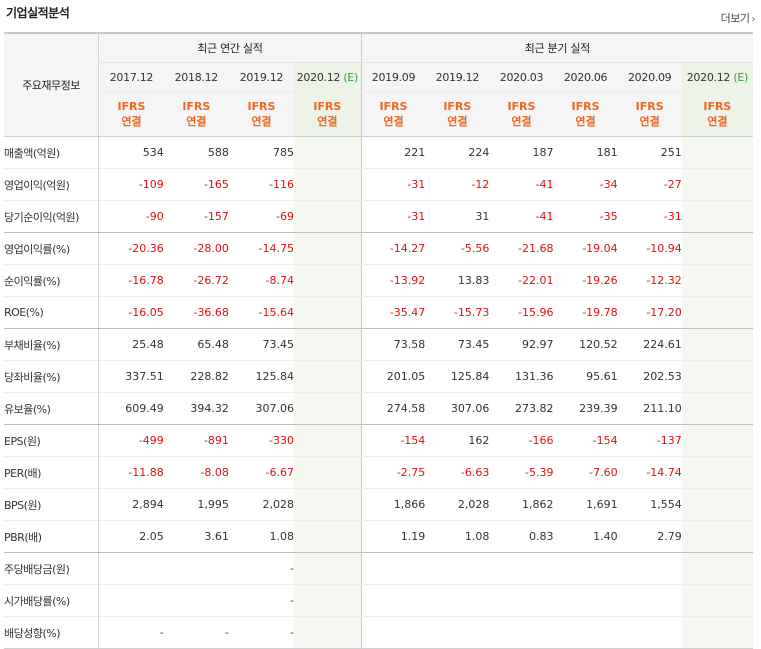  What do you see at coordinates (393, 216) in the screenshot?
I see `value-cell: -31` at bounding box center [393, 216].